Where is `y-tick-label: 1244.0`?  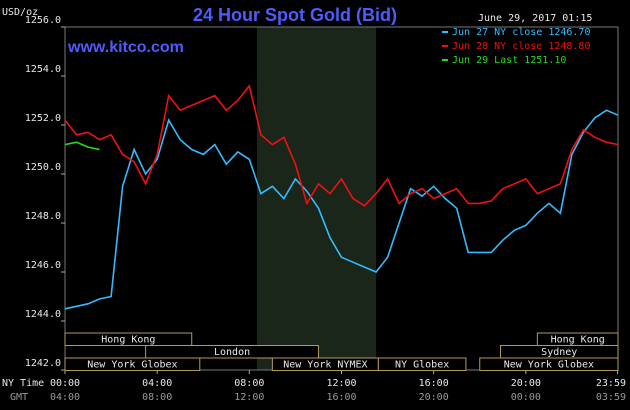 y-tick-label: 1244.0 is located at coordinates (43, 314).